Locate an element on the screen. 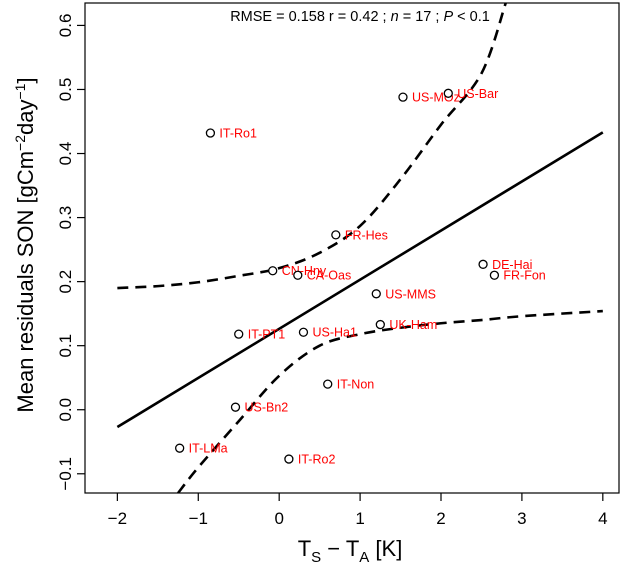 This screenshot has height=567, width=625. x-tick-label: 3 is located at coordinates (521, 518).